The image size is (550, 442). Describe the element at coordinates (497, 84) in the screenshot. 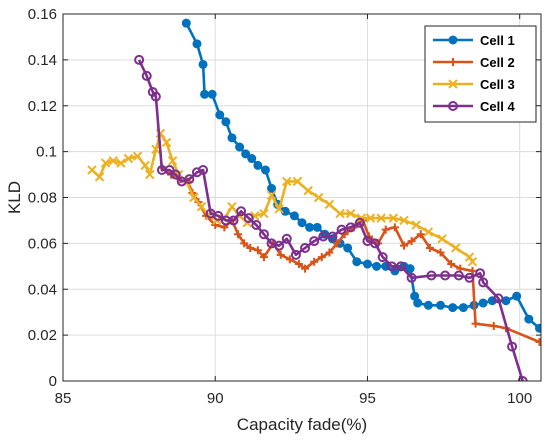

I see `legend-label: Cell 3` at that location.